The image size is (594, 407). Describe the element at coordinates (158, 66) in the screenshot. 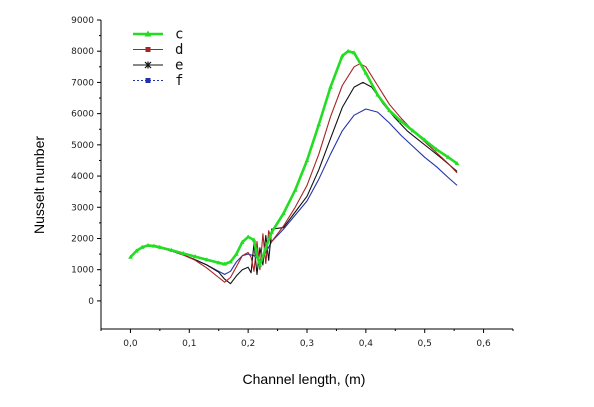

I see `legend-item-e: e` at that location.